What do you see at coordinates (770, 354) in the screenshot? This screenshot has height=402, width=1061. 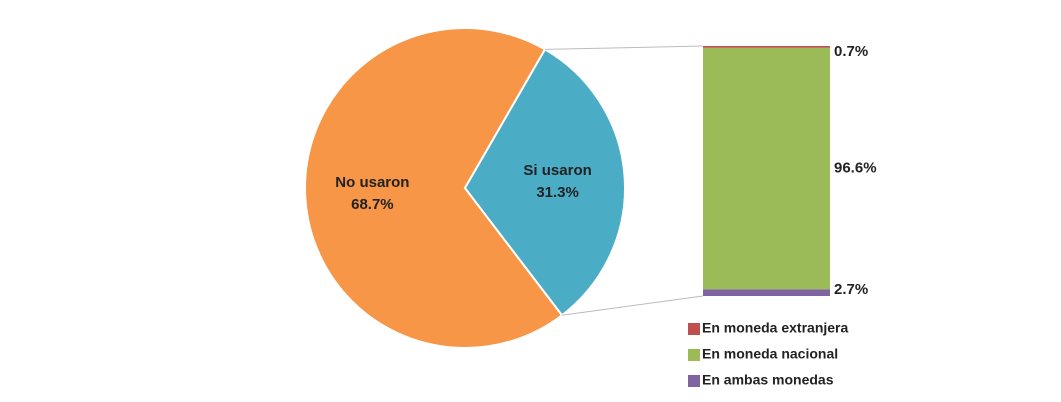 I see `legend-label: En moneda nacional` at bounding box center [770, 354].